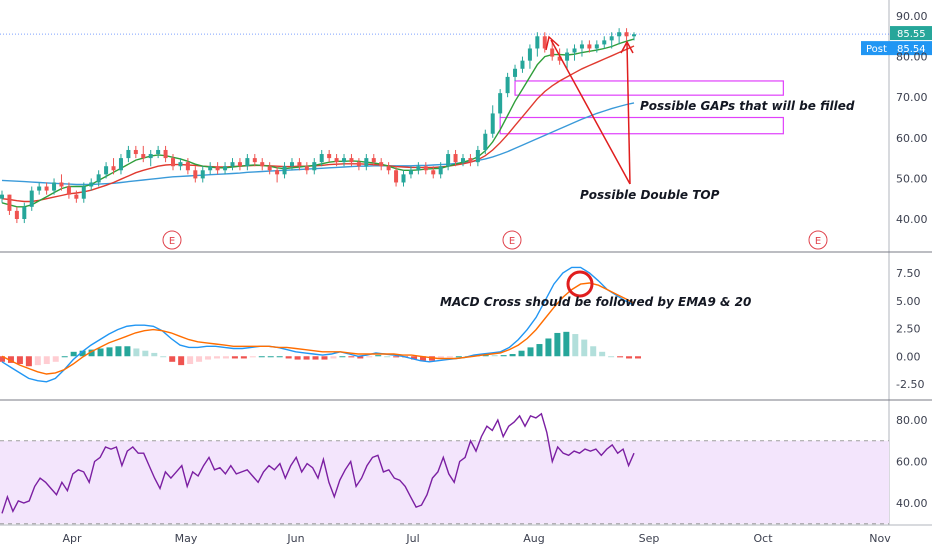 Image resolution: width=932 pixels, height=550 pixels. I want to click on rsi-axis-tick: 40.00, so click(912, 503).